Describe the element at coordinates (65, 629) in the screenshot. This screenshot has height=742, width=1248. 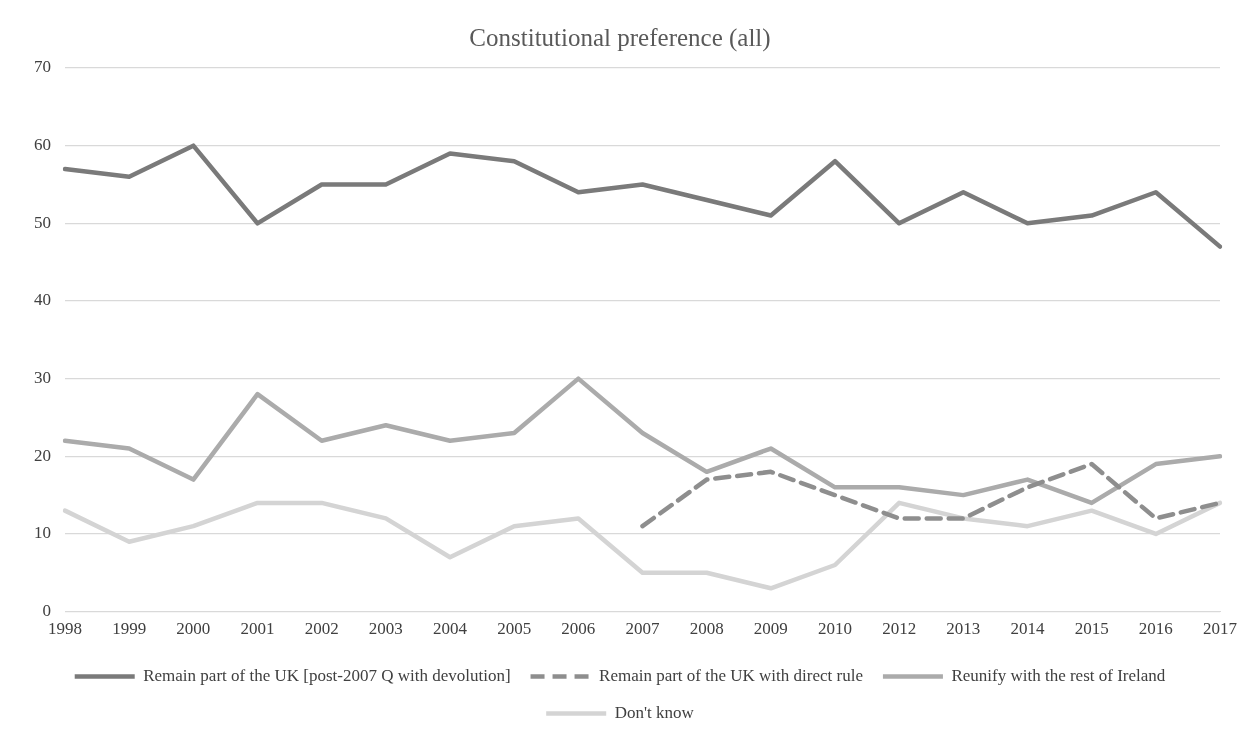
I see `x-tick-label: 1998` at that location.